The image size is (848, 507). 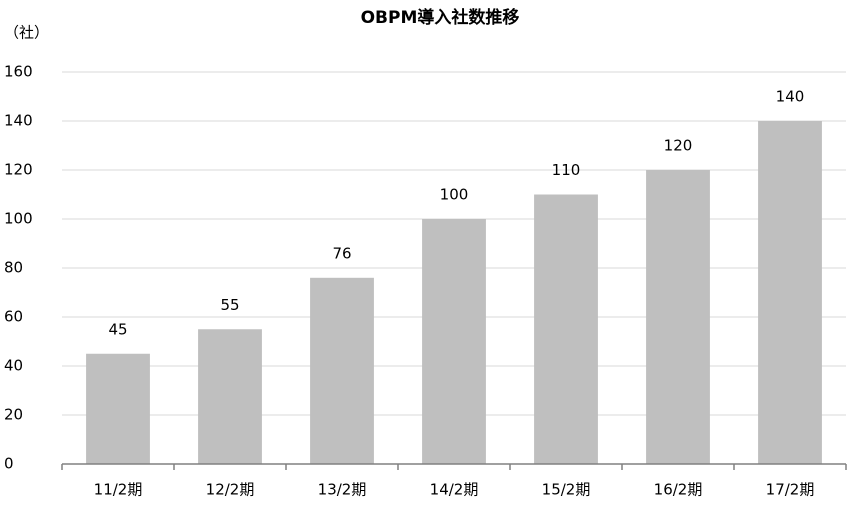 I want to click on data-label: 76, so click(x=341, y=253).